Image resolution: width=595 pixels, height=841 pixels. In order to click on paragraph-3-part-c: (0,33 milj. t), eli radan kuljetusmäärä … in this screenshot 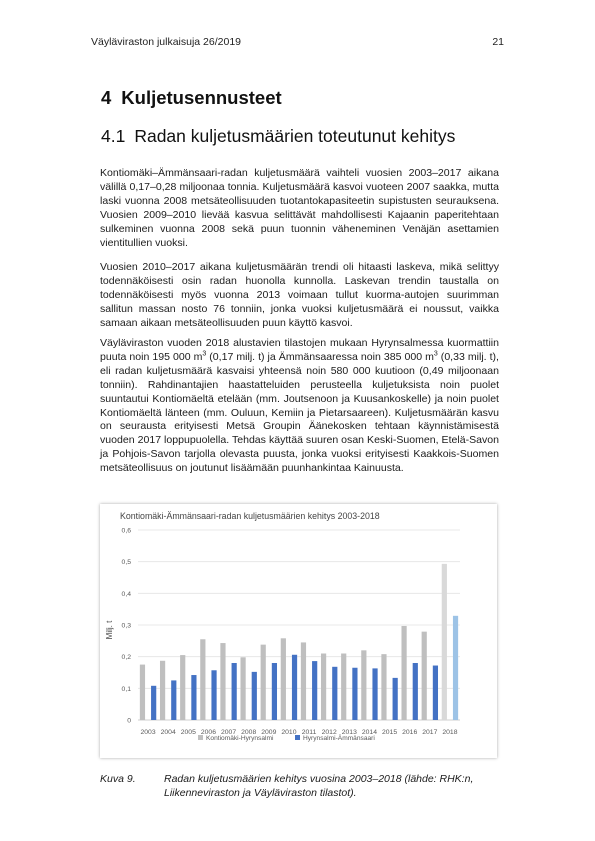, I will do `click(299, 412)`.